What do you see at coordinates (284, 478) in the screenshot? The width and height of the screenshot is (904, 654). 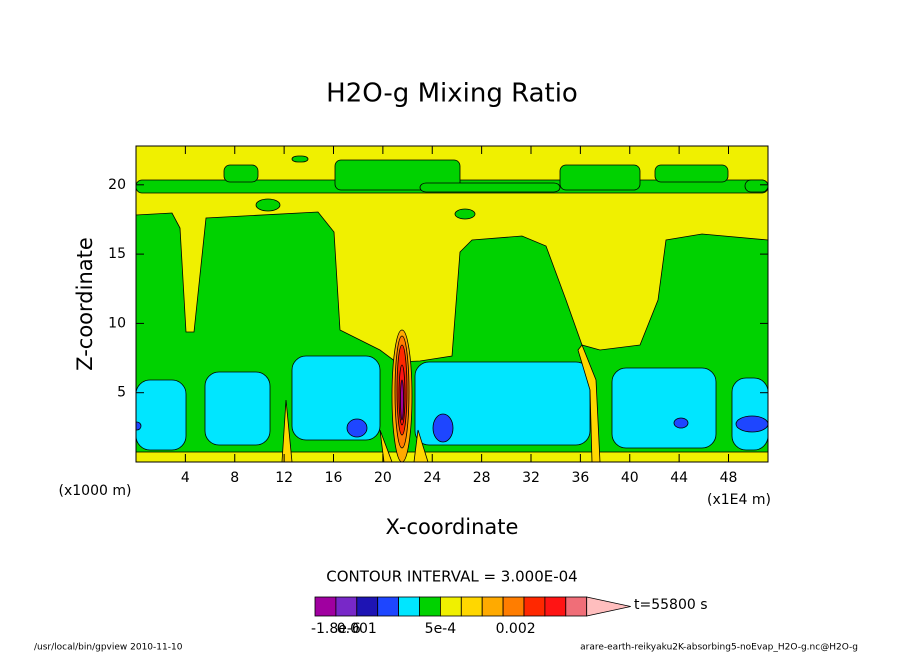 I see `x-tick-label: 12` at bounding box center [284, 478].